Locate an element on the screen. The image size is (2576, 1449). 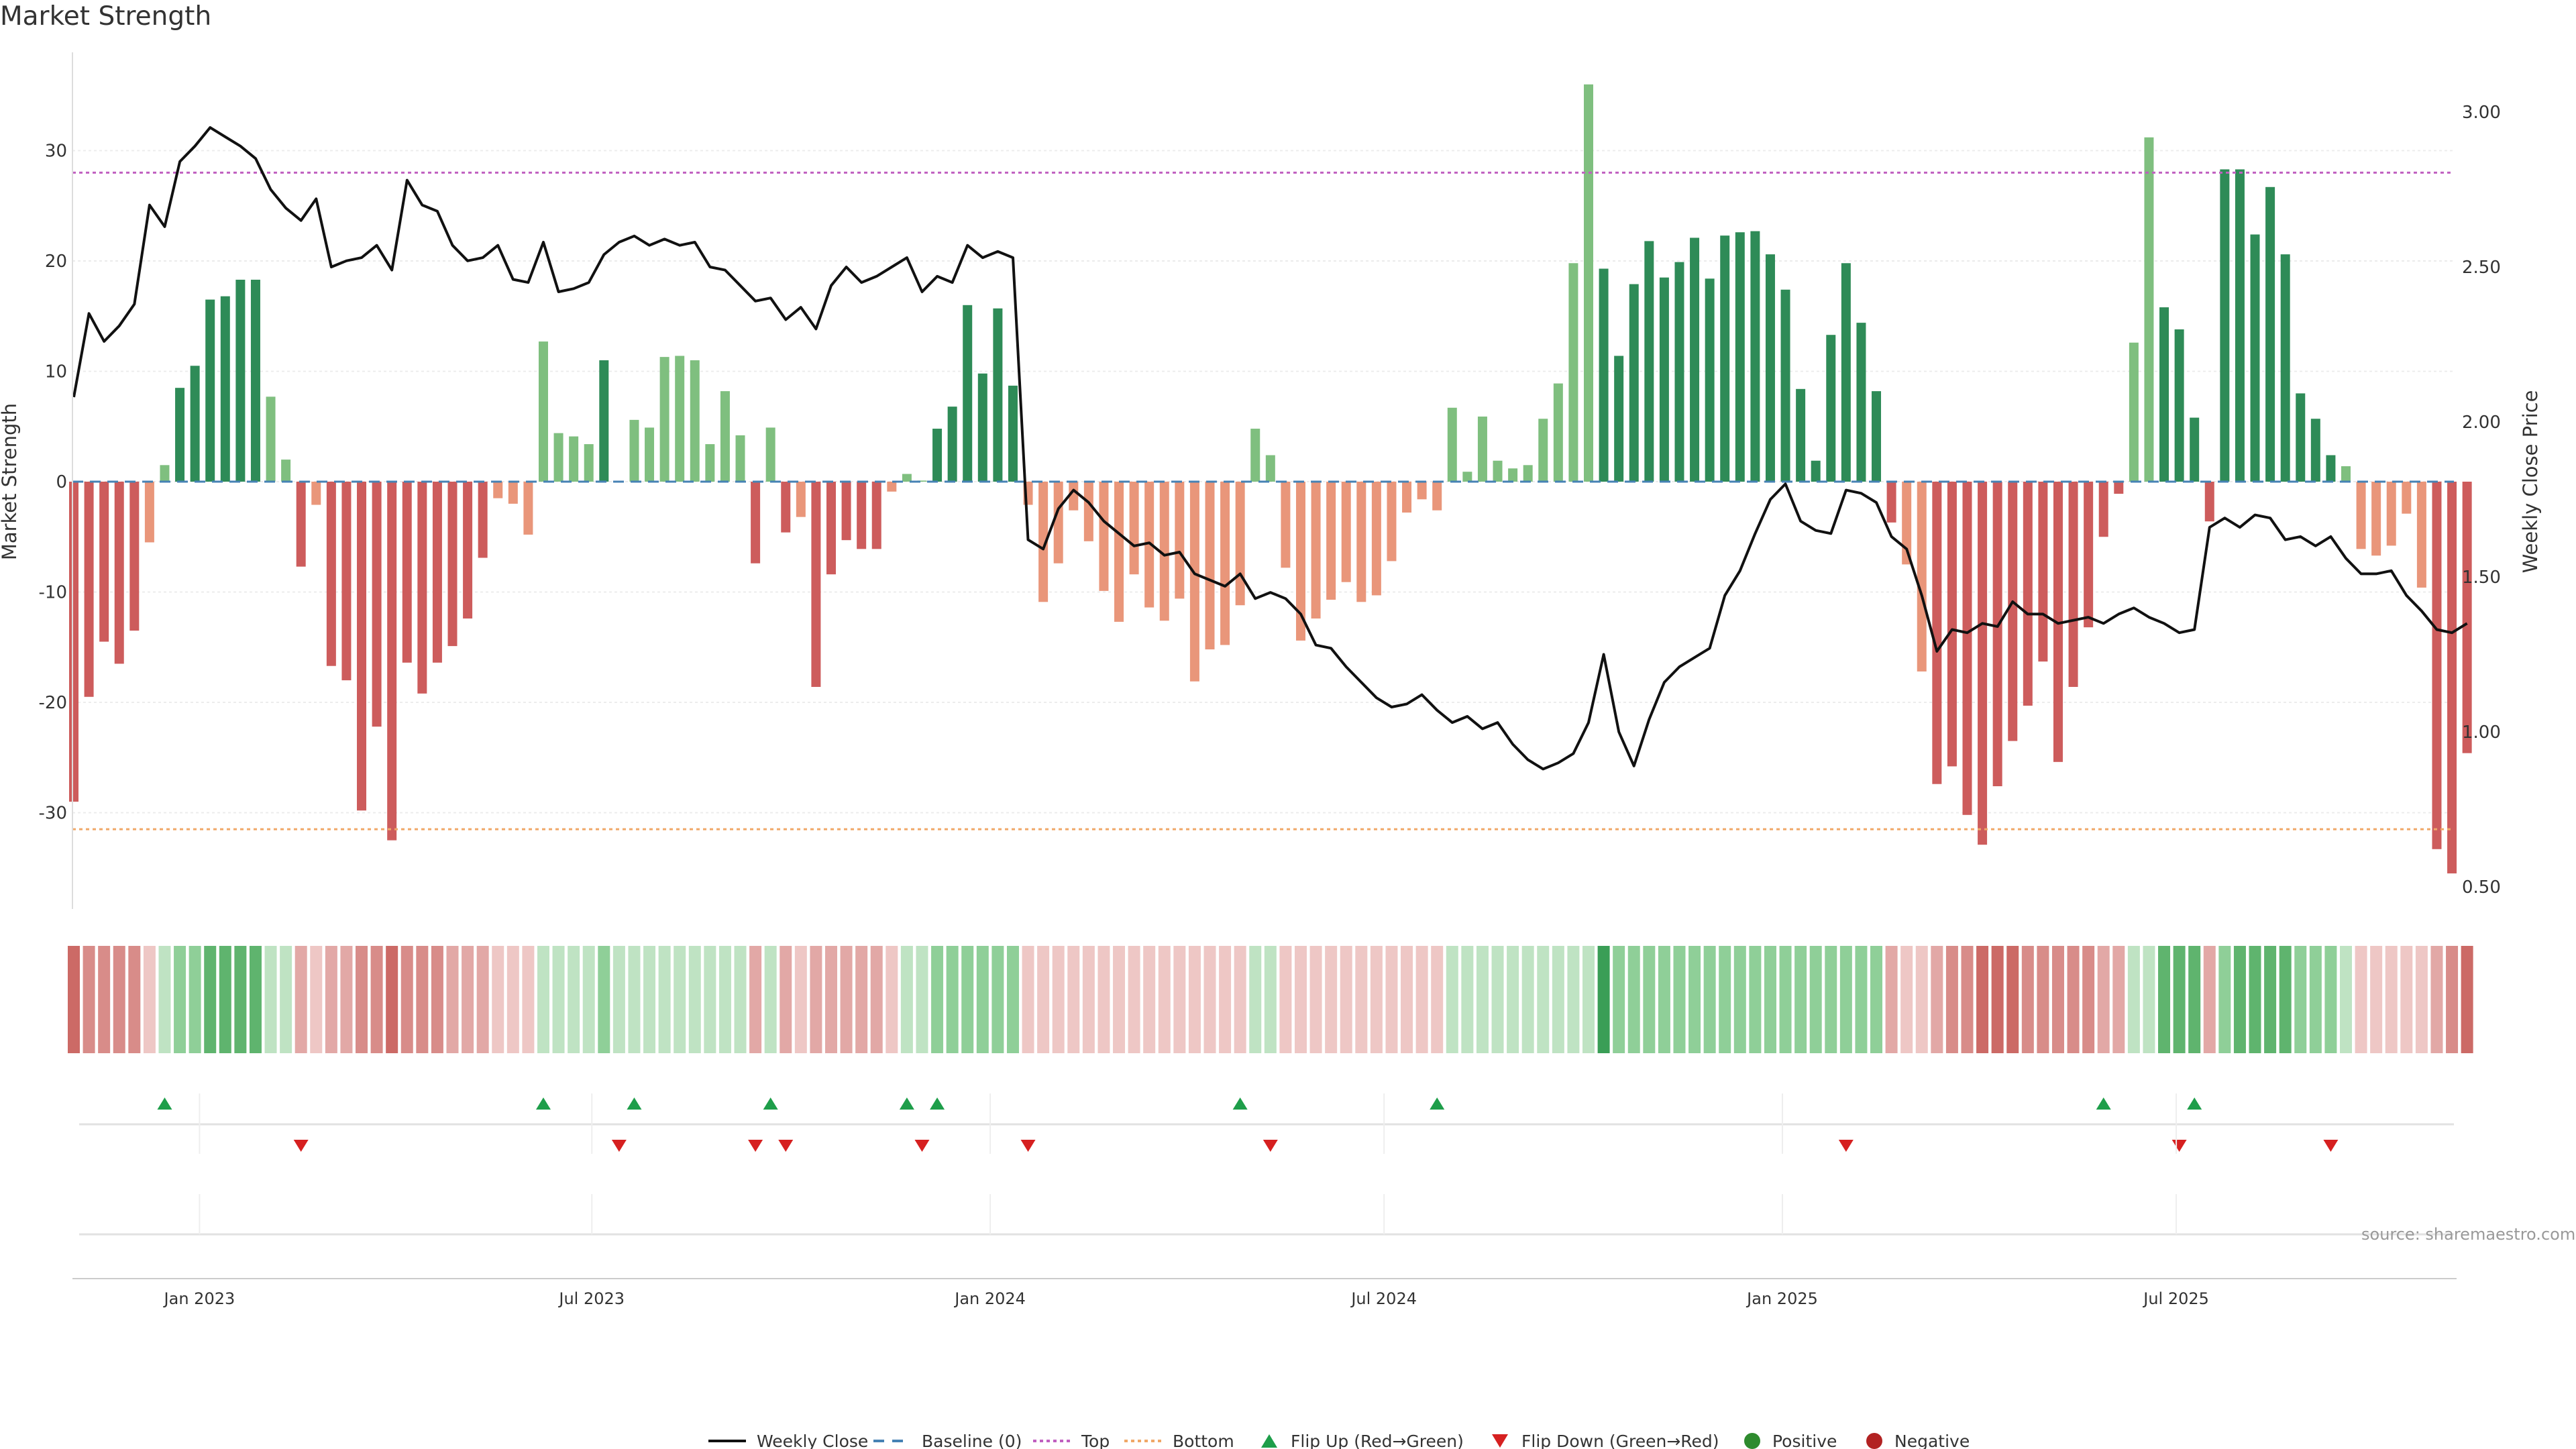
x-tick-label: Jan 2024 is located at coordinates (989, 1298).